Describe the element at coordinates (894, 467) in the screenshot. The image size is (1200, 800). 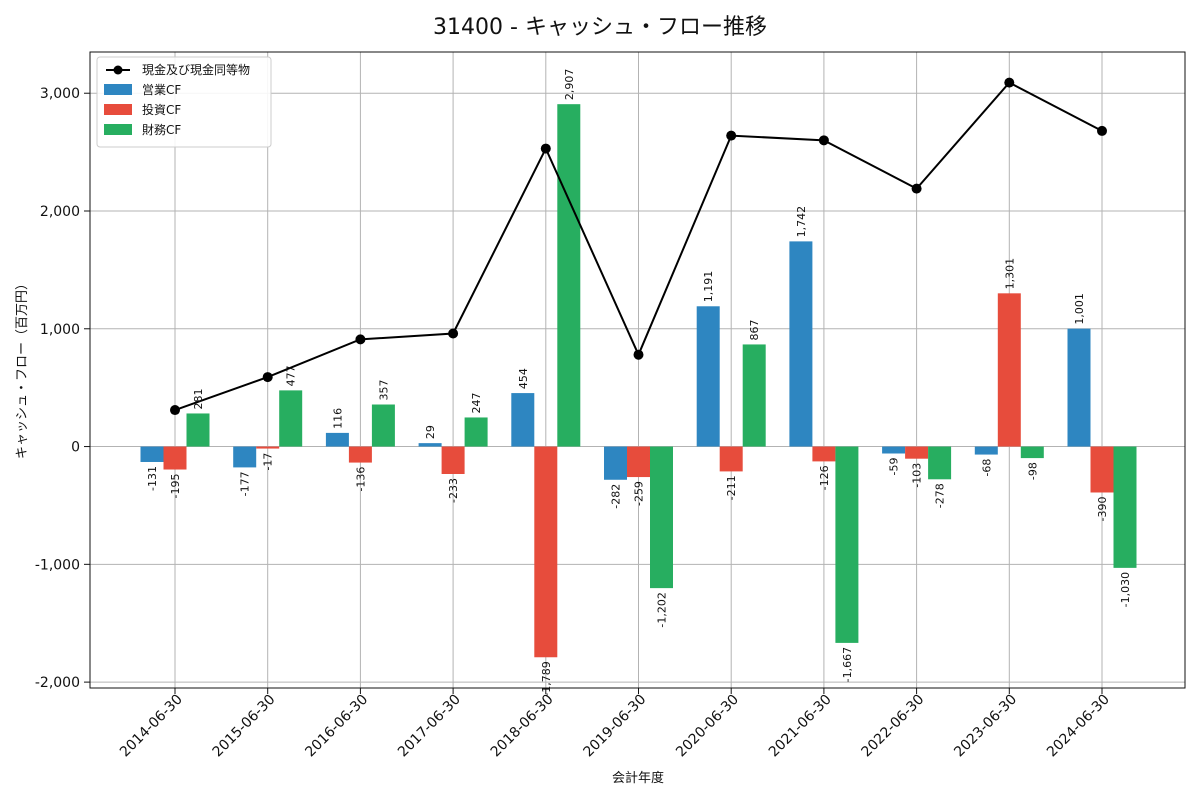
I see `data-label: -59` at that location.